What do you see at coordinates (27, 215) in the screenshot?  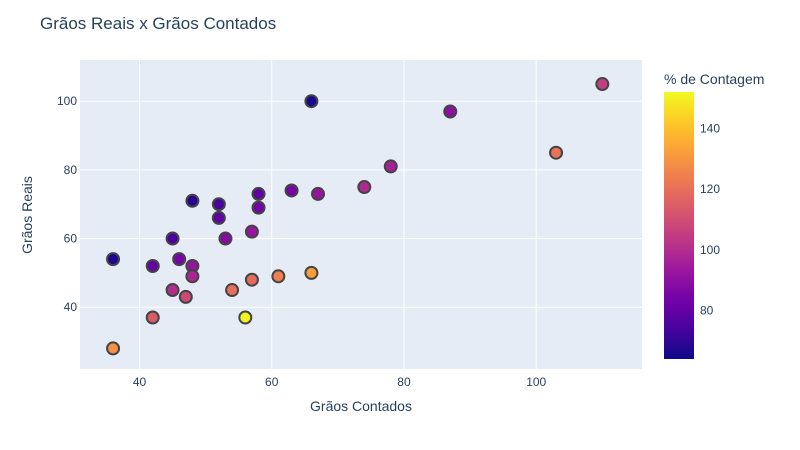 I see `y-axis-title: Grãos Reais` at bounding box center [27, 215].